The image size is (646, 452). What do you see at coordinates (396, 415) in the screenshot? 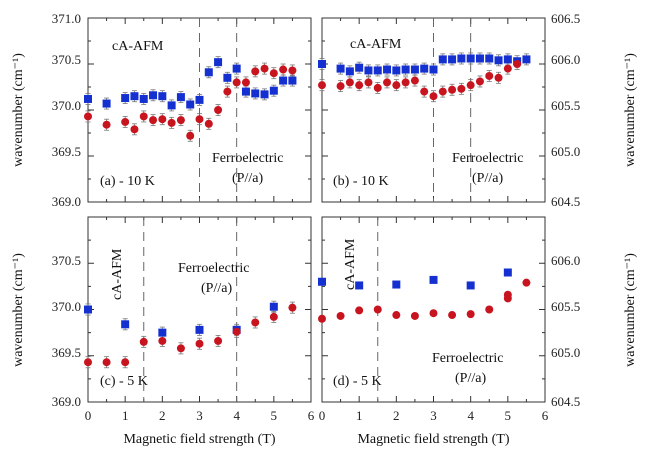
I see `x-tick-label: 2` at bounding box center [396, 415].